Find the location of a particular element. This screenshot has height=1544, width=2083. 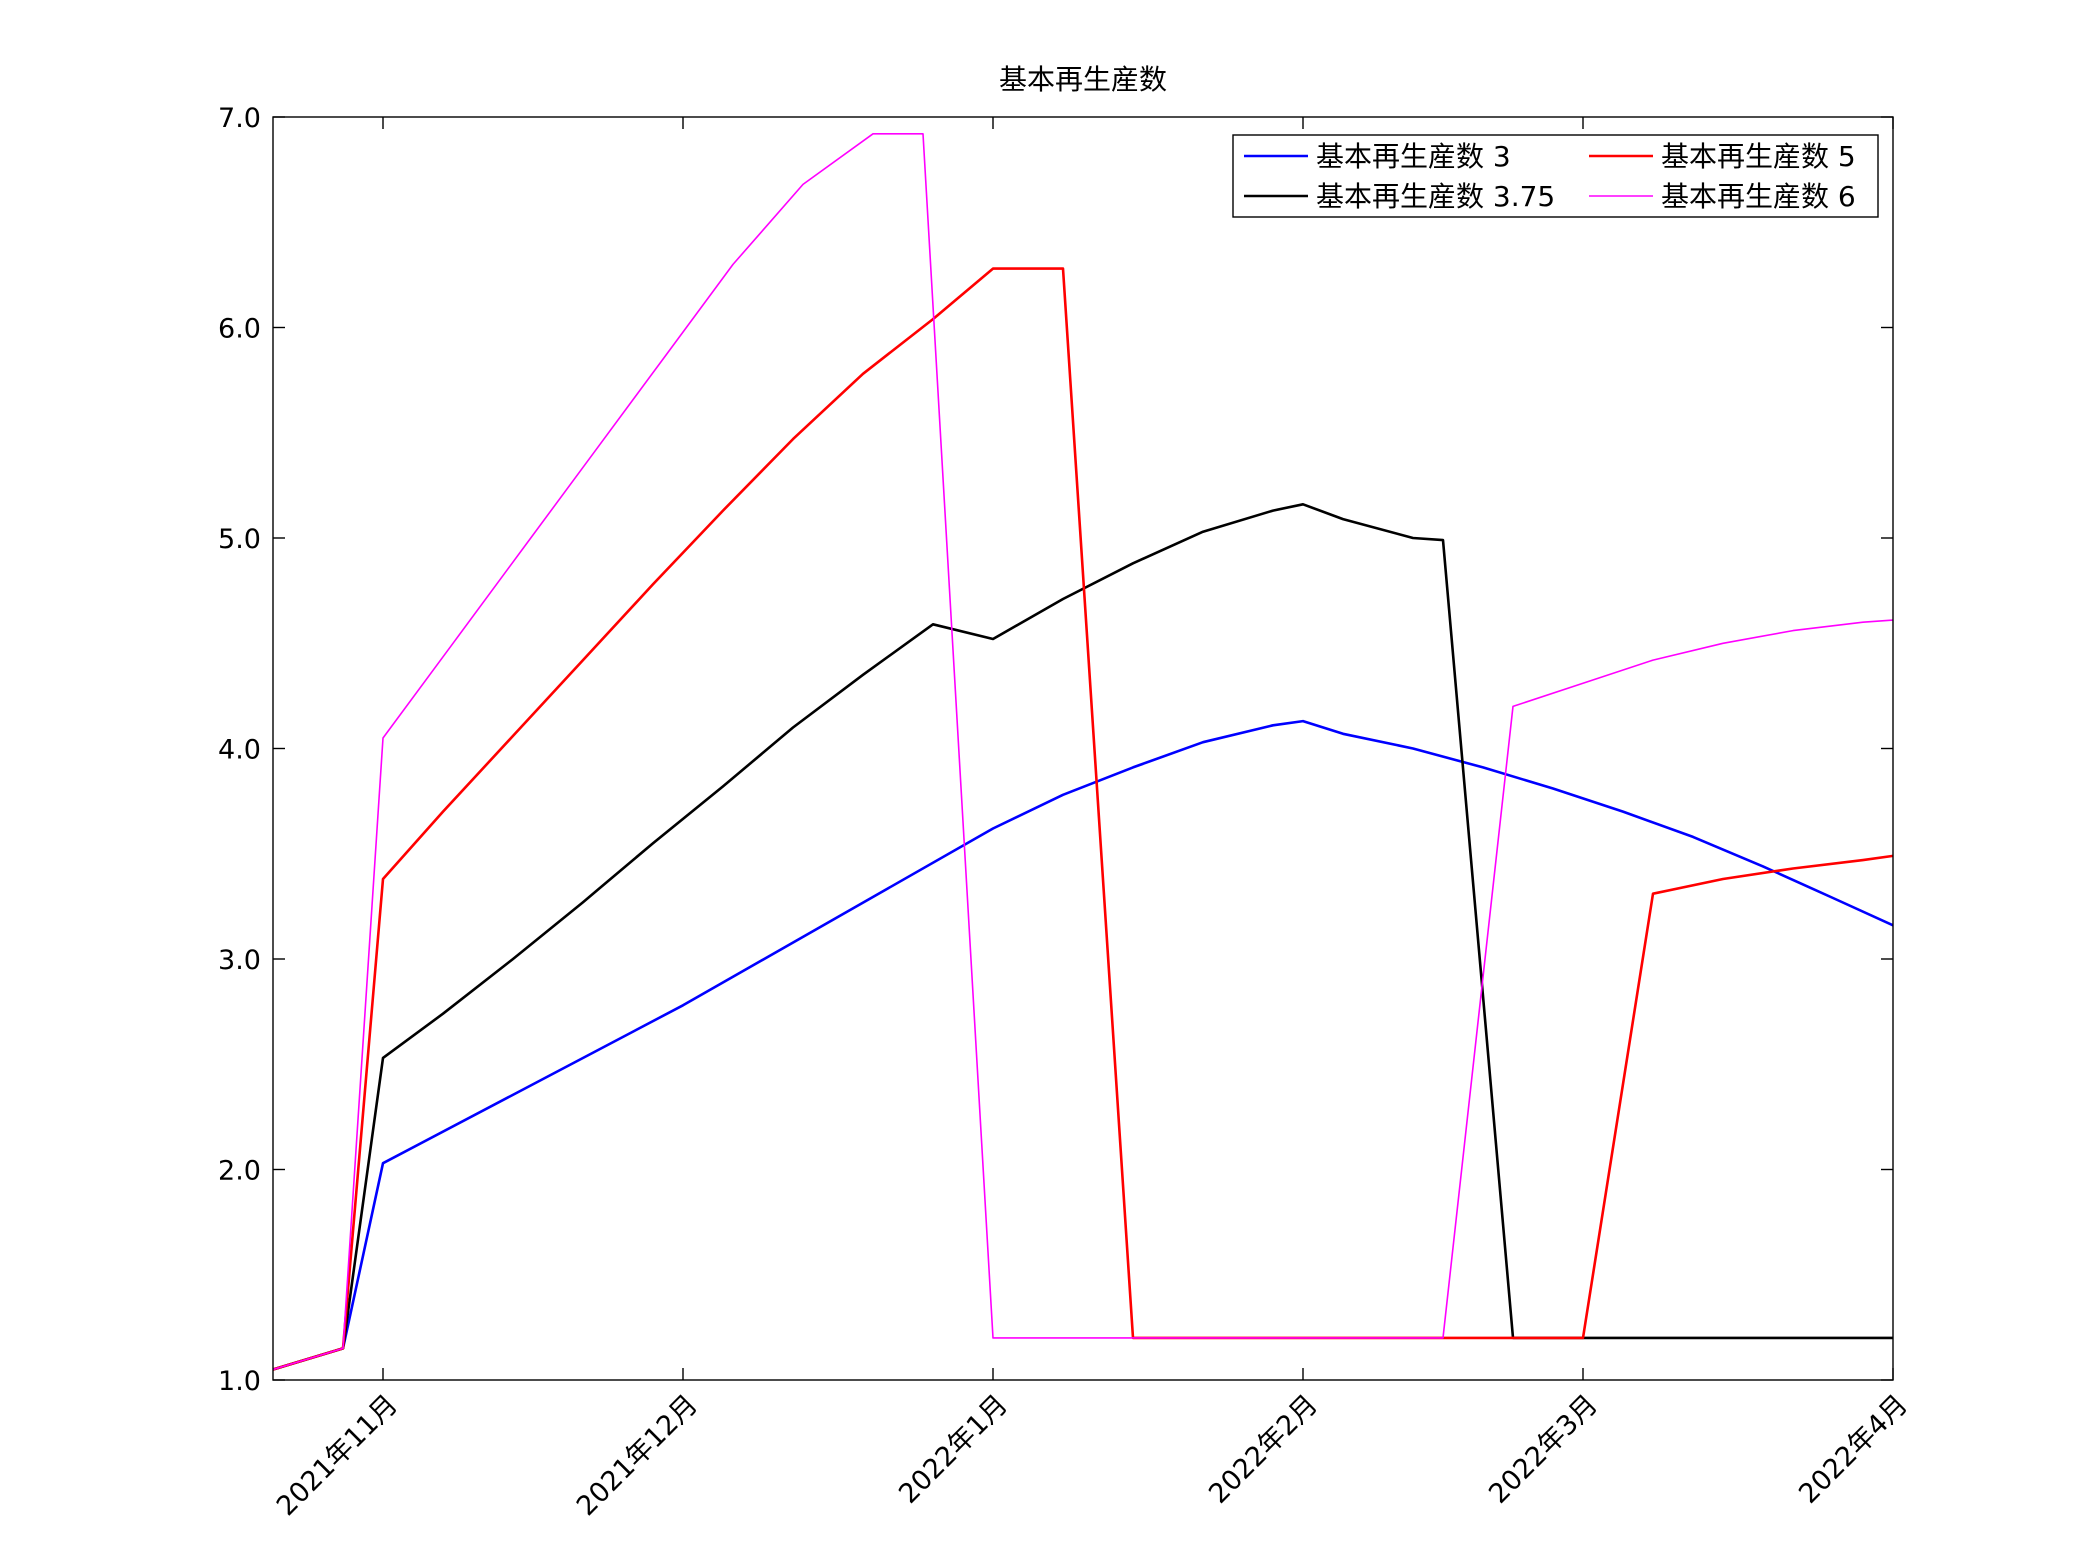

legend-box is located at coordinates (1555, 176).